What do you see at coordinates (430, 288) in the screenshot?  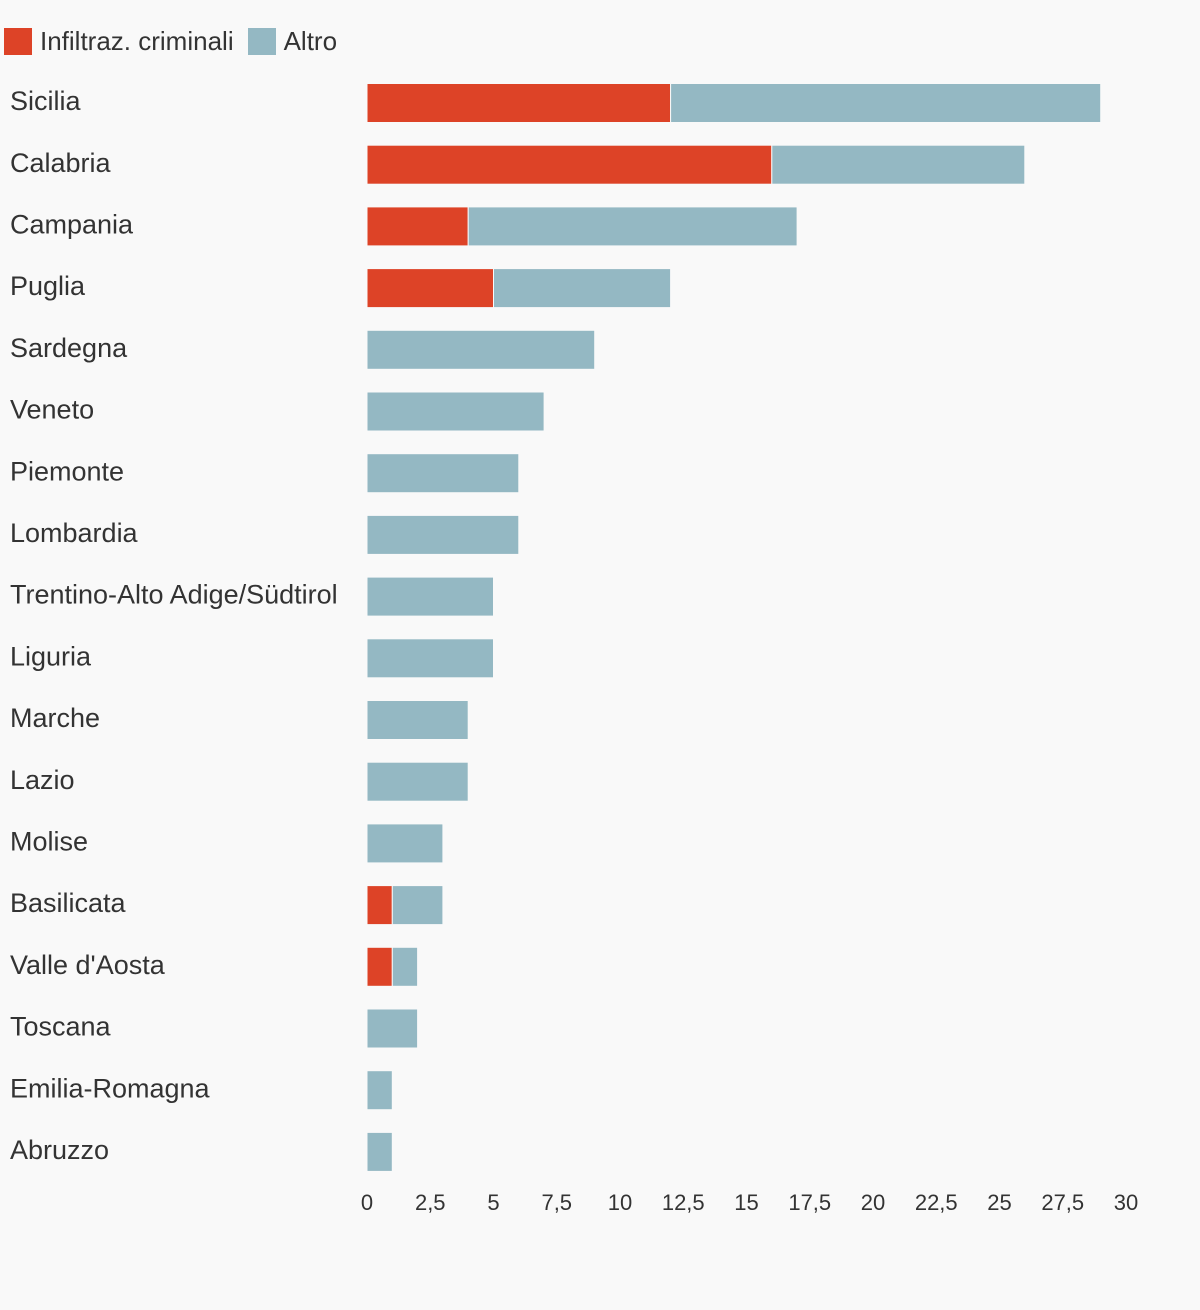 I see `bar-infiltraz-criminali-puglia` at bounding box center [430, 288].